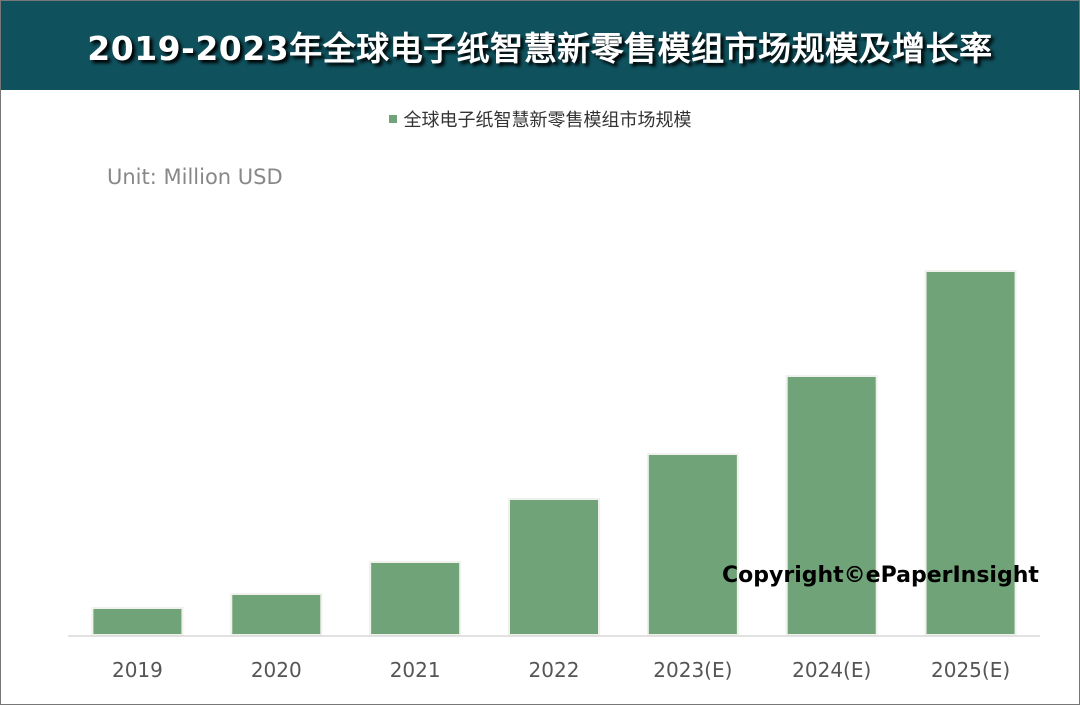  What do you see at coordinates (692, 670) in the screenshot?
I see `x-tick-label: 2023(E)` at bounding box center [692, 670].